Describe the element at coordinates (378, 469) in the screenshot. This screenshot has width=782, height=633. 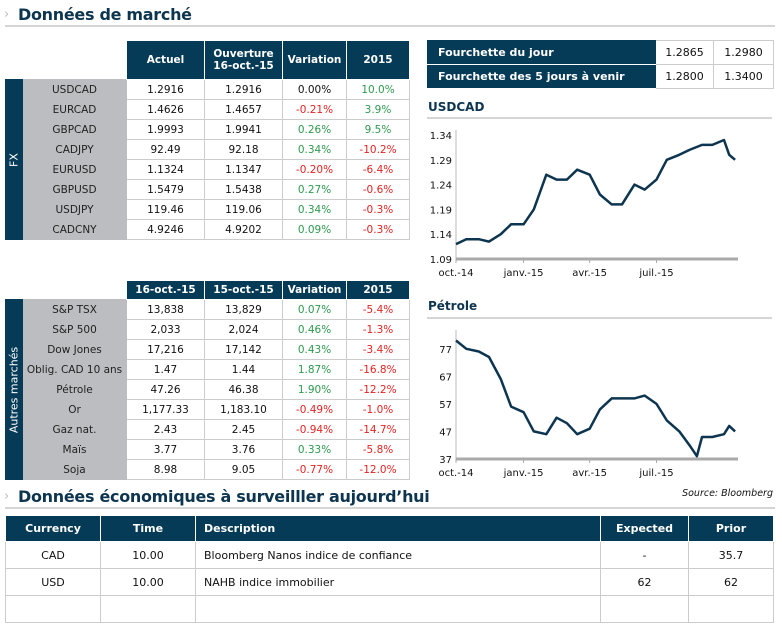
I see `cell-value: -12.0%` at that location.